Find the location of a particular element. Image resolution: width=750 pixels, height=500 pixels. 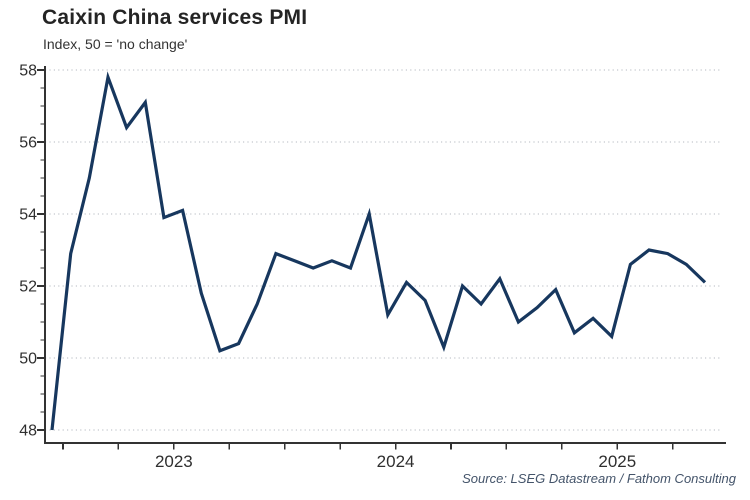

y-tick-label: 54 is located at coordinates (28, 215).